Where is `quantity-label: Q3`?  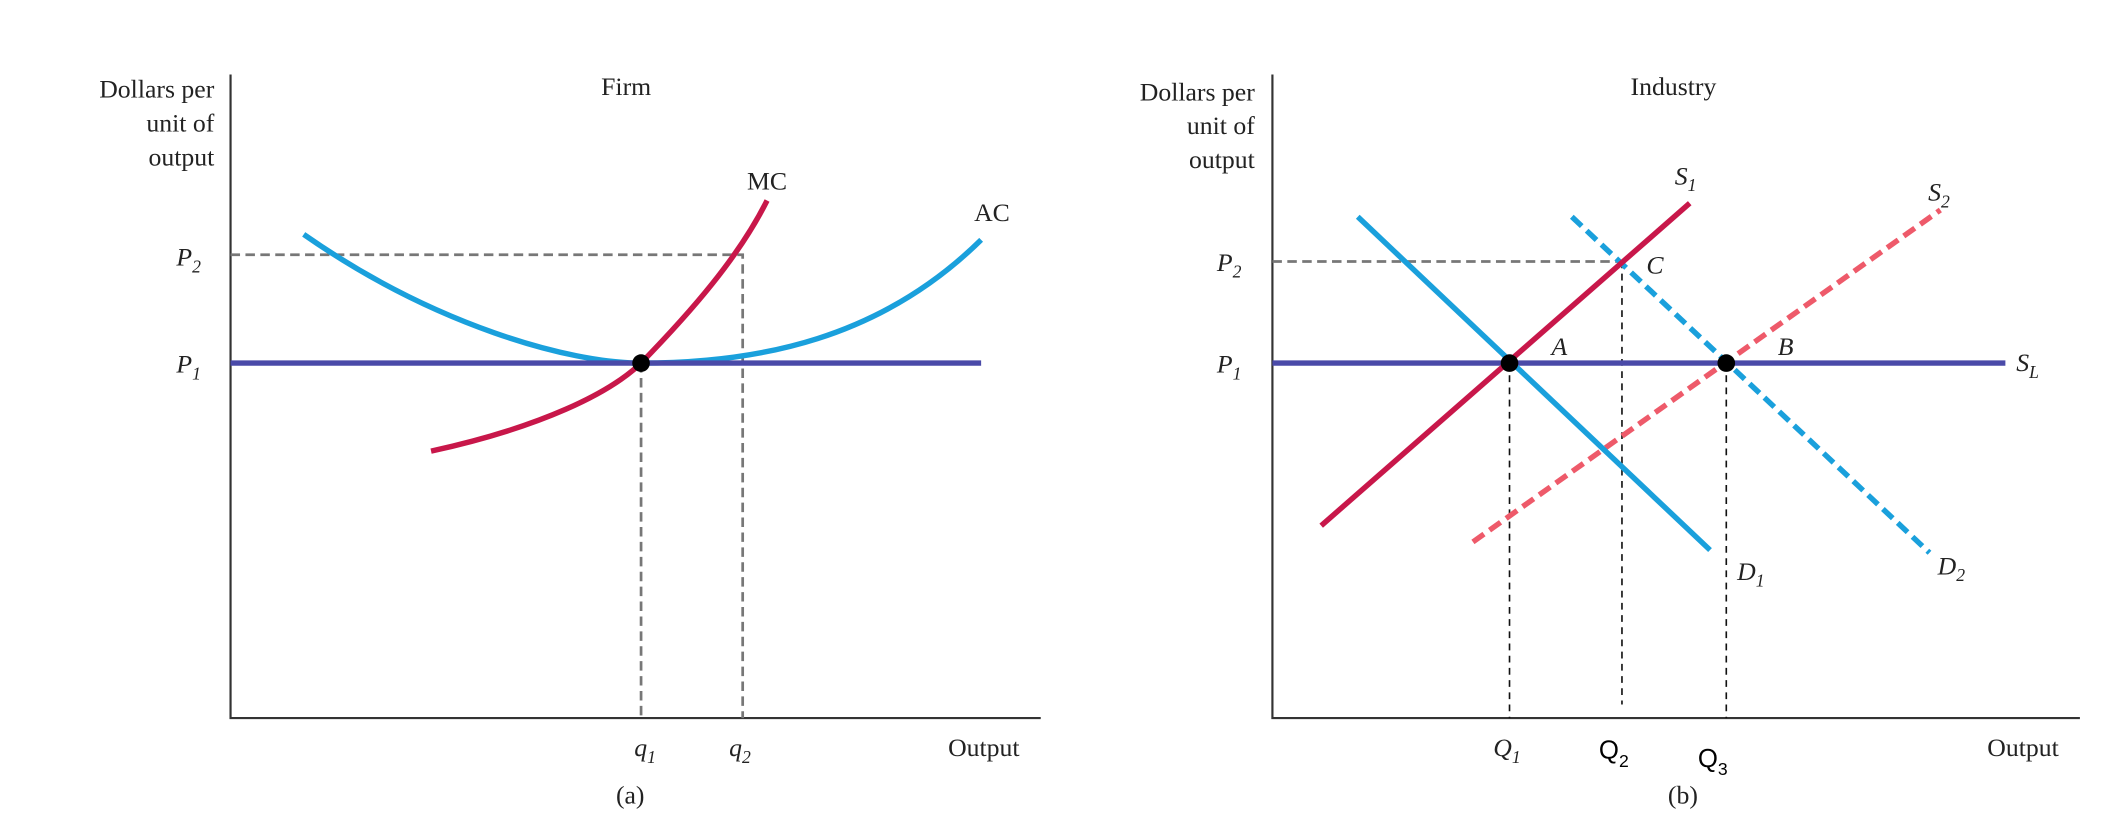 quantity-label: Q3 is located at coordinates (1713, 762).